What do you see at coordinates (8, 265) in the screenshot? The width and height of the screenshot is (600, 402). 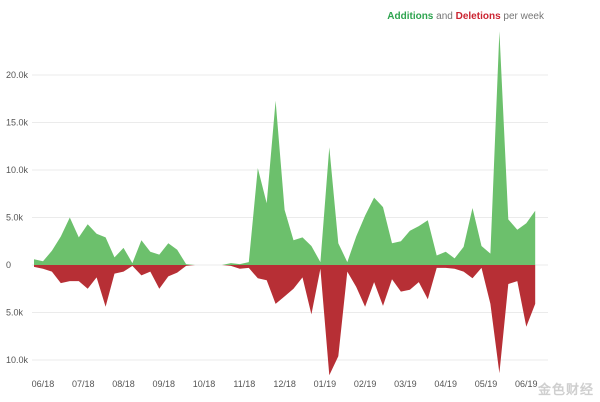 I see `y-tick-label: 0` at bounding box center [8, 265].